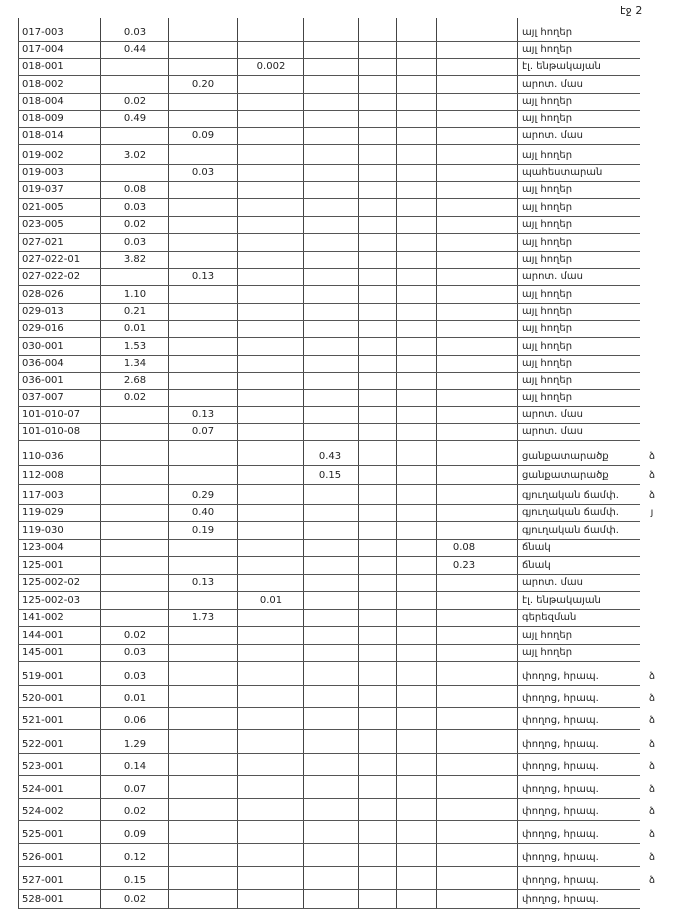 Image resolution: width=675 pixels, height=920 pixels. I want to click on parcel-id: 521-001, so click(43, 720).